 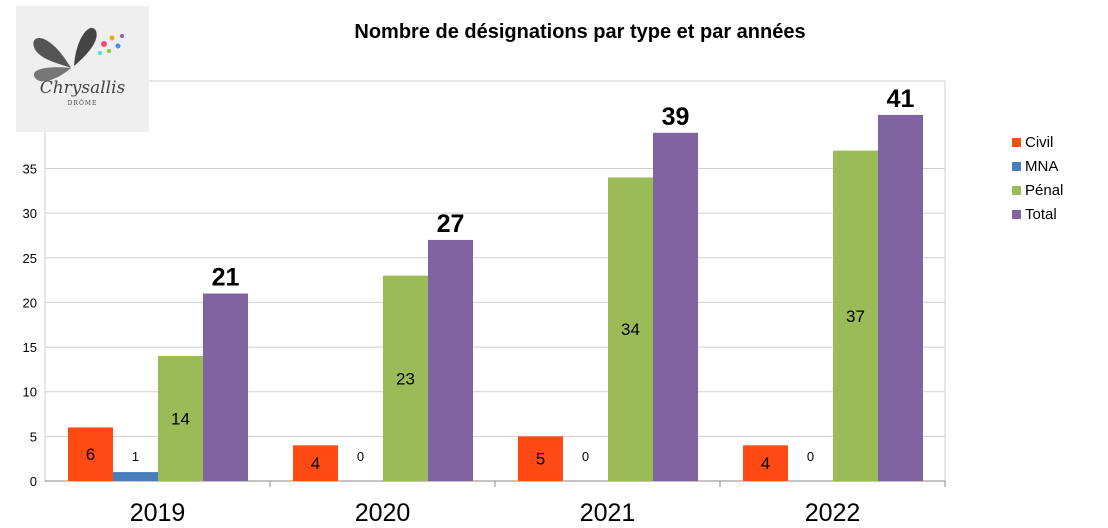 I want to click on x-tick-label: 2020, so click(x=383, y=513).